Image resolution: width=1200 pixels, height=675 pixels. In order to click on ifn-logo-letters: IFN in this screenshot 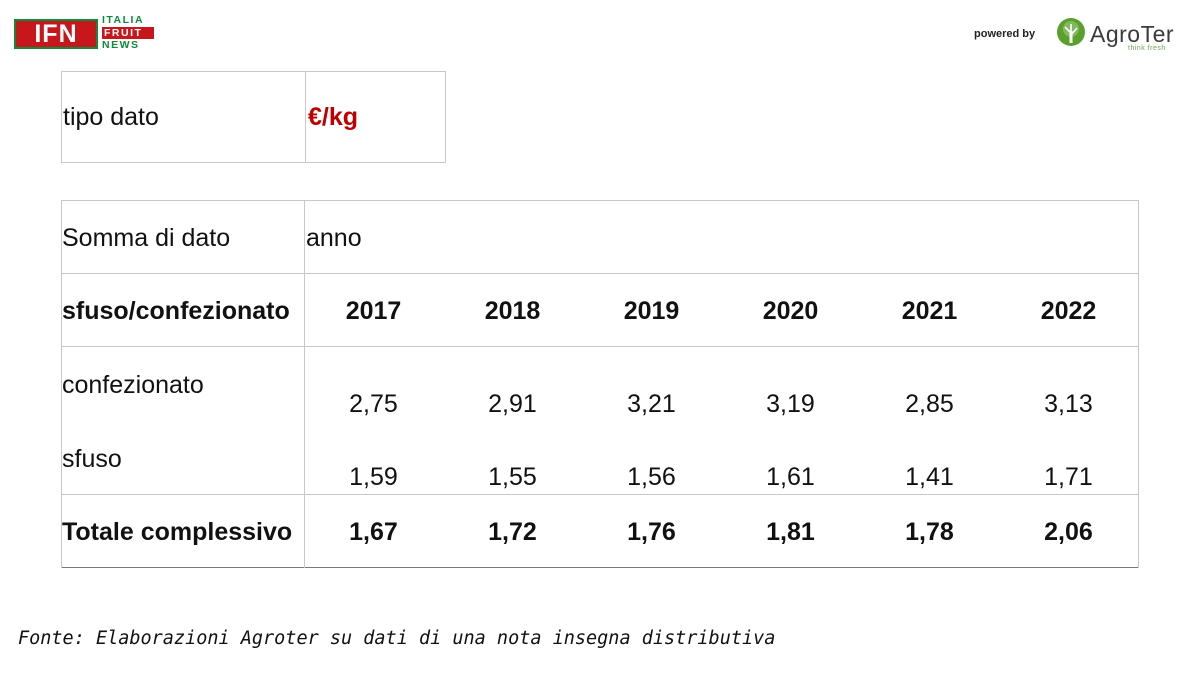, I will do `click(56, 34)`.